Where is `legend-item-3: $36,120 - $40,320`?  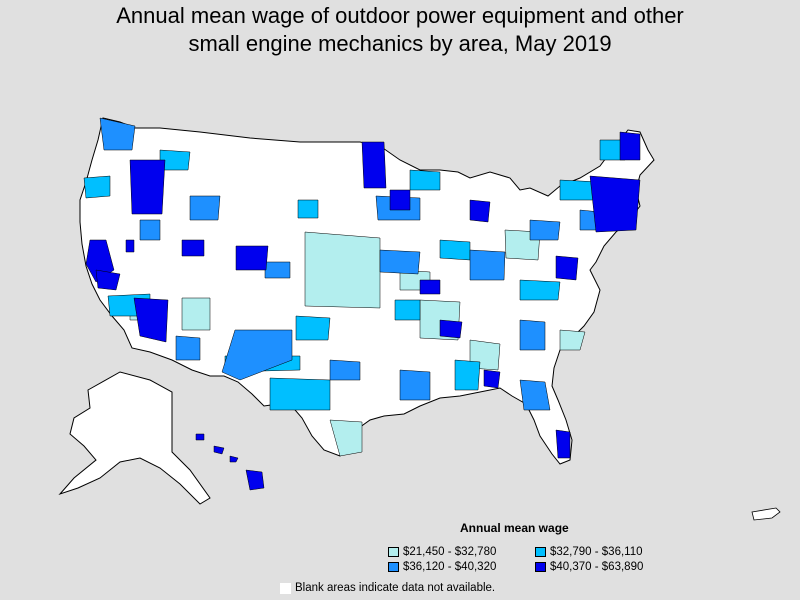
legend-item-3: $36,120 - $40,320 is located at coordinates (442, 567).